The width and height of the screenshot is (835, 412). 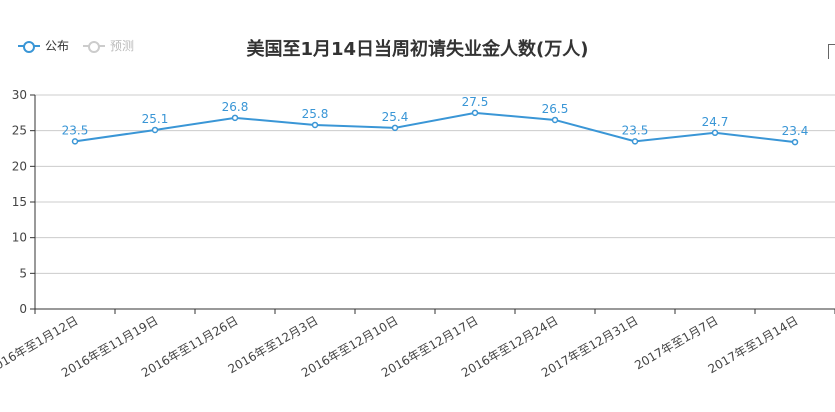 I want to click on data-label: 26.8, so click(x=235, y=107).